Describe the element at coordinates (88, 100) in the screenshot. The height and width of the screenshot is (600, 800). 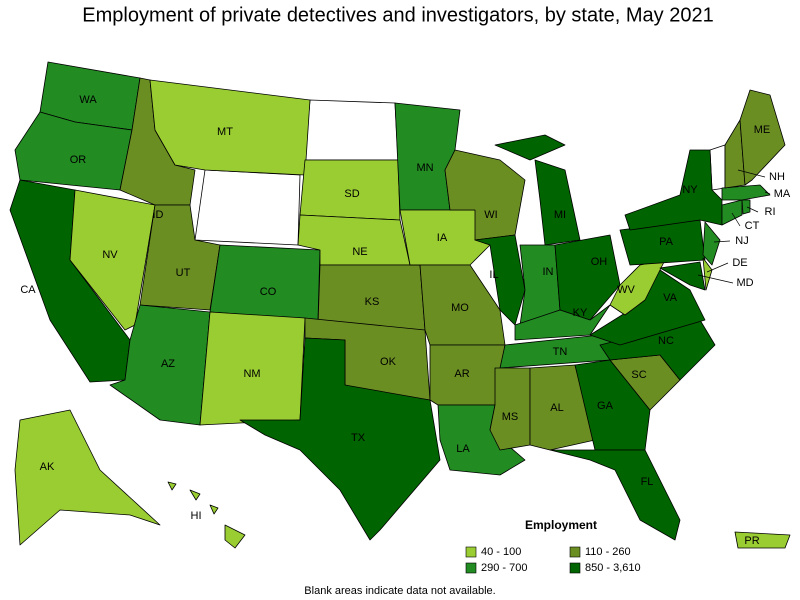
I see `state-label: WA` at that location.